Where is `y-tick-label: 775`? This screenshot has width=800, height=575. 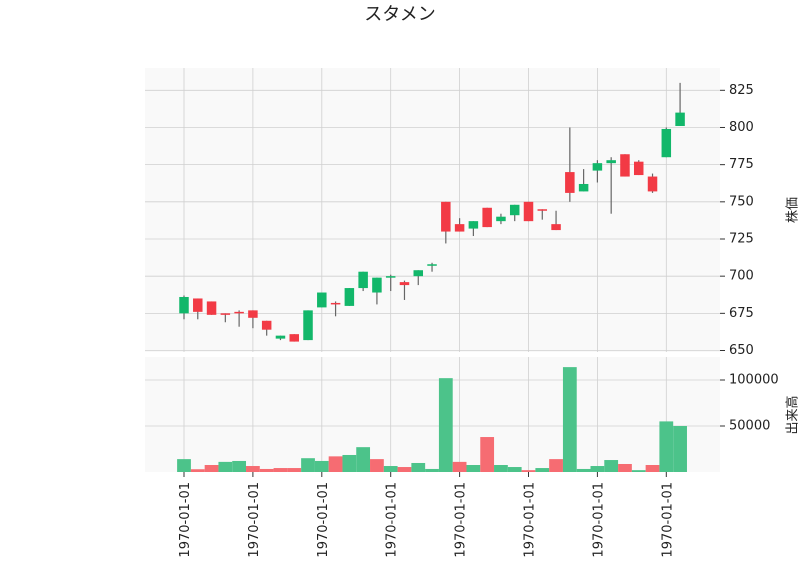 y-tick-label: 775 is located at coordinates (741, 164).